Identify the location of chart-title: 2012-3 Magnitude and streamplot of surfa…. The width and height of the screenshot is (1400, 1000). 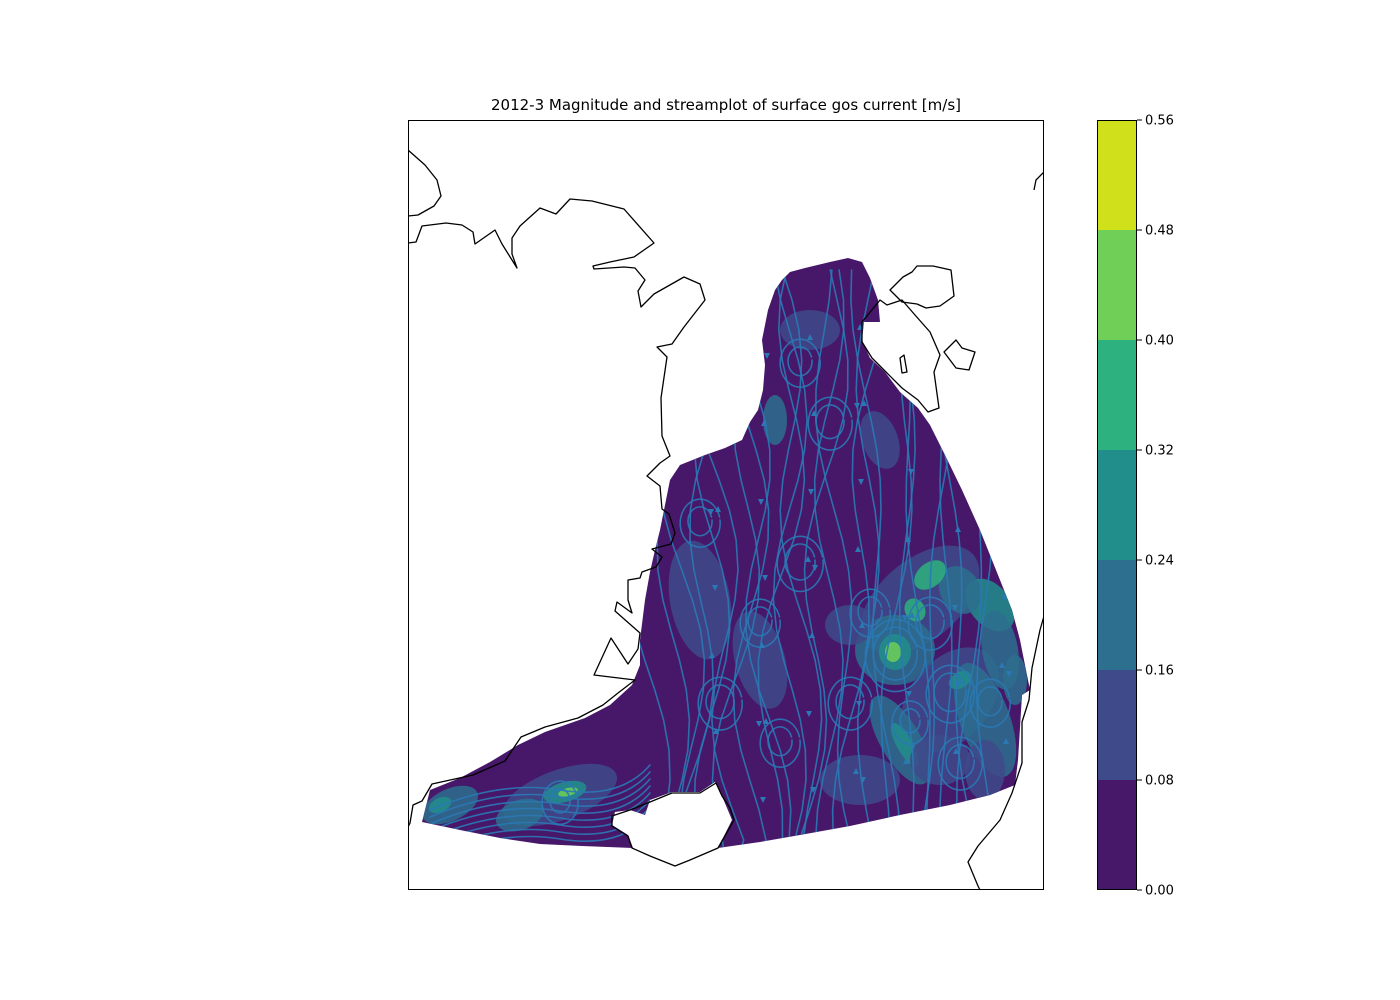
(726, 105).